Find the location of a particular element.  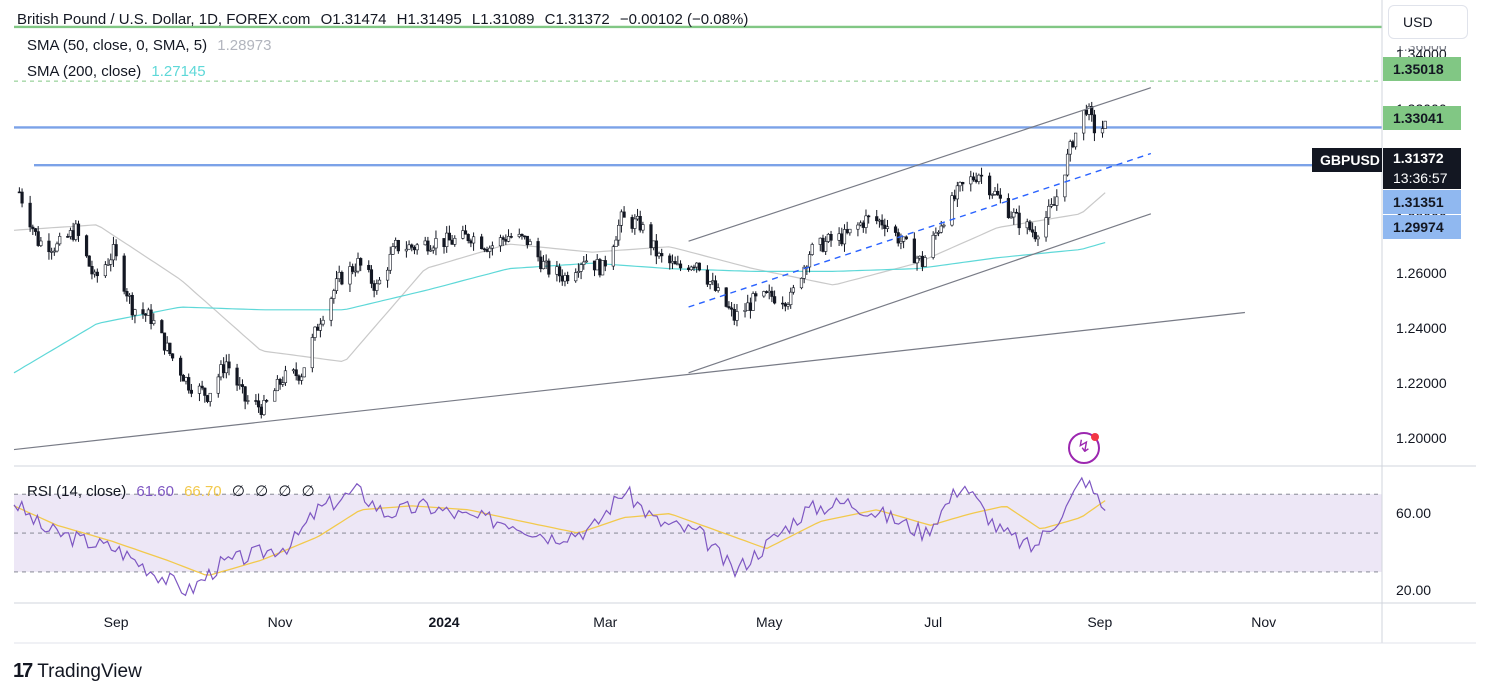

rsi-extra-1: ∅ is located at coordinates (262, 491).